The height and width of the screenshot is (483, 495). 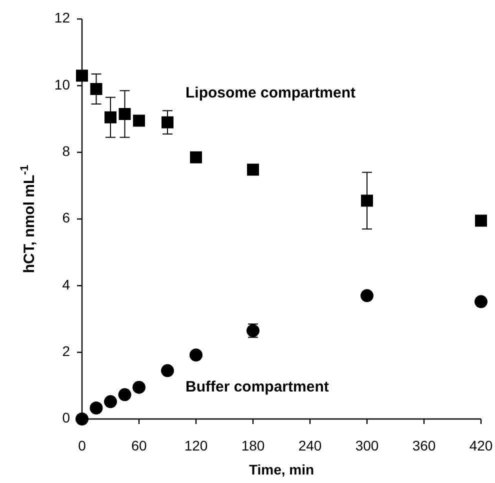 What do you see at coordinates (62, 84) in the screenshot?
I see `y-tick-label: 10` at bounding box center [62, 84].